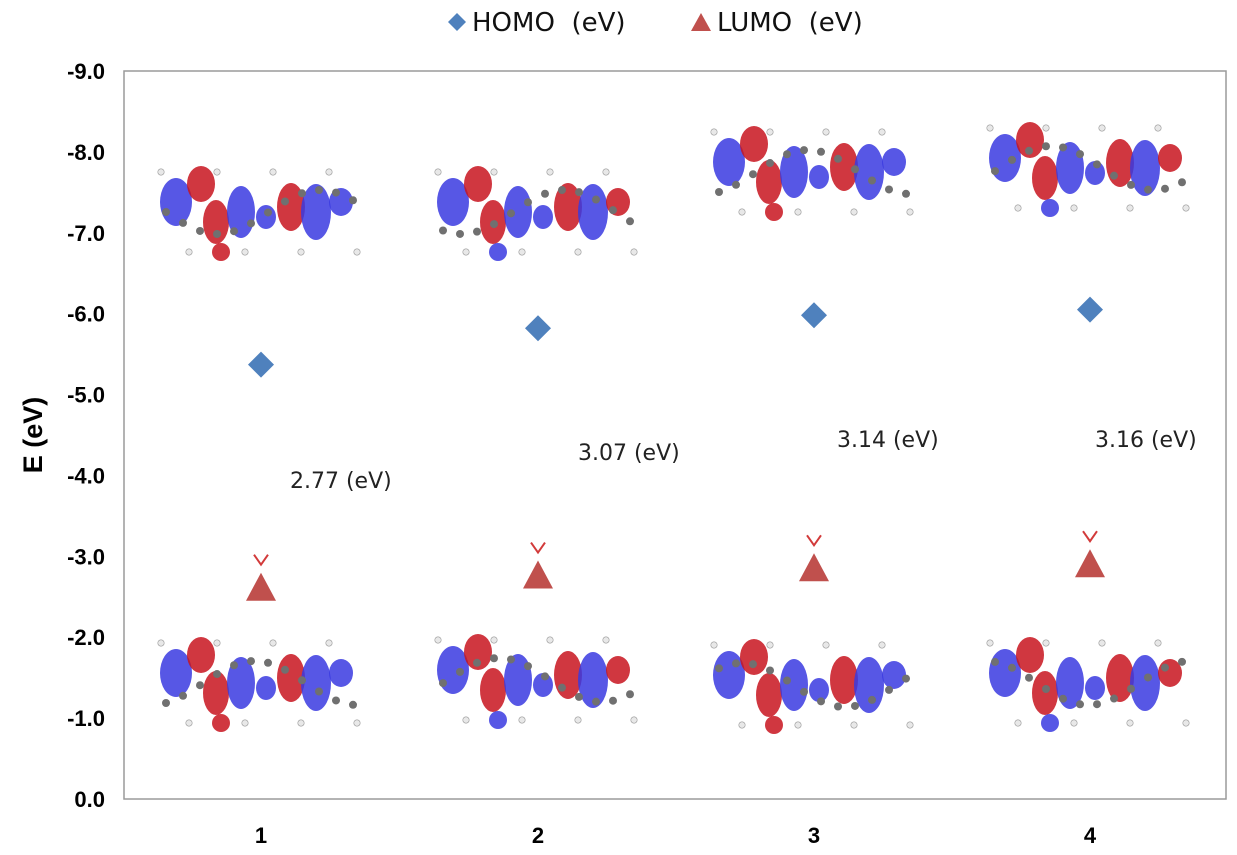  Describe the element at coordinates (549, 23) in the screenshot. I see `legend-homo-label: HOMO (eV)` at that location.